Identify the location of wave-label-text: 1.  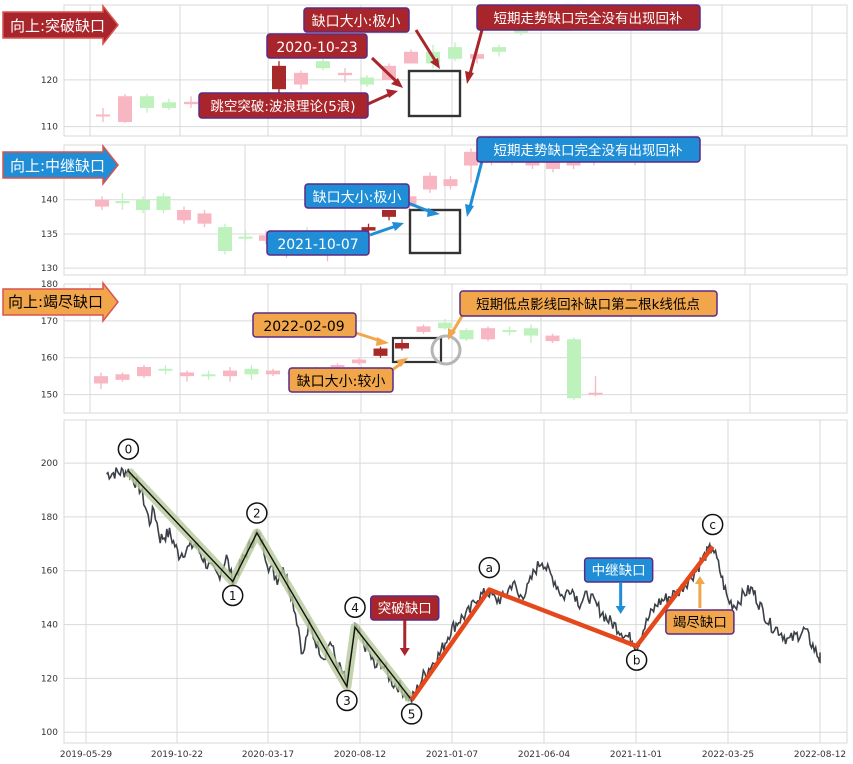
(233, 596).